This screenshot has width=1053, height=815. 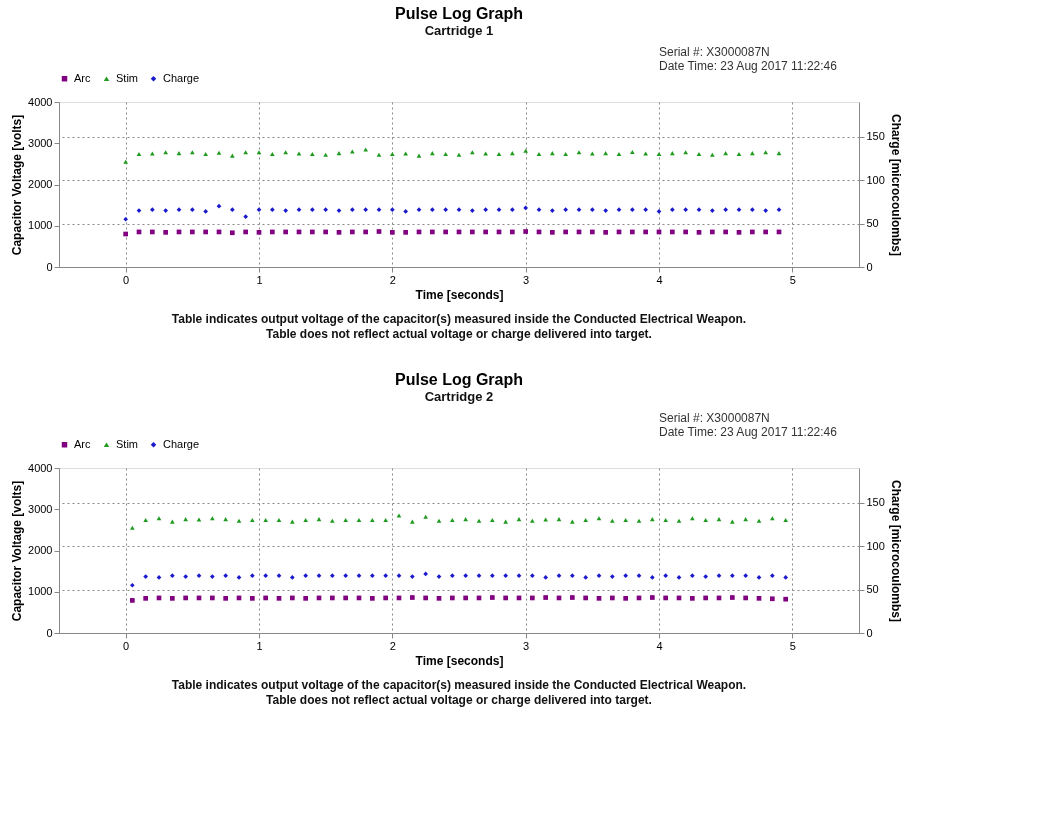 I want to click on y-tick-label: 3000, so click(x=40, y=508).